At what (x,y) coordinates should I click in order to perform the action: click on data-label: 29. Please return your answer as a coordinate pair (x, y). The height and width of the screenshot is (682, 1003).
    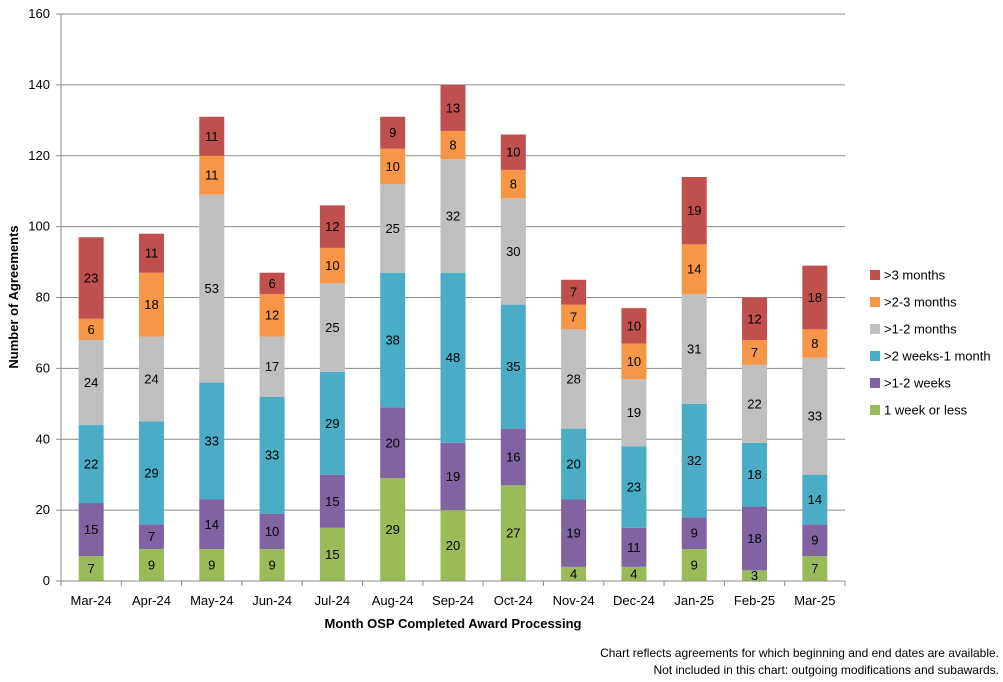
    Looking at the image, I should click on (151, 472).